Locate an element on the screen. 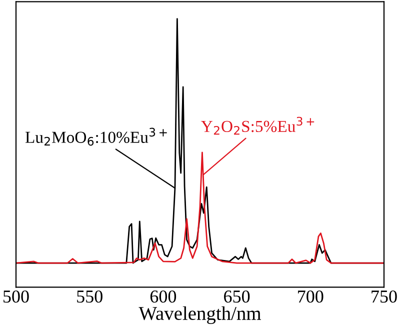  x-tick-label: 650 is located at coordinates (237, 296).